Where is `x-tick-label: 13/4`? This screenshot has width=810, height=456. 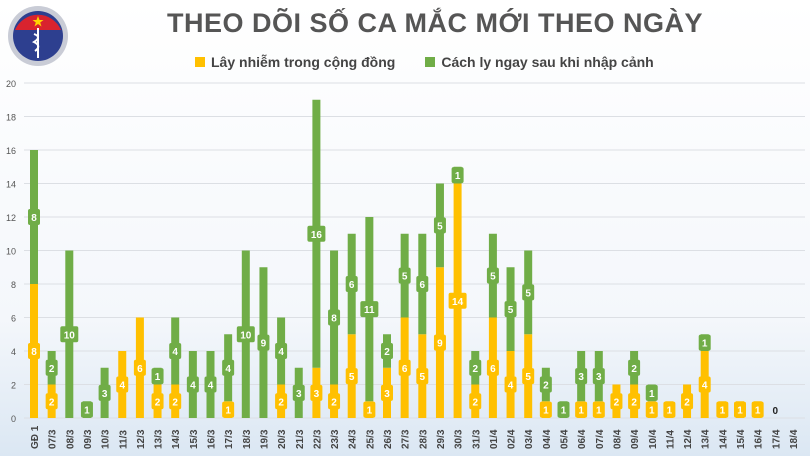
x-tick-label: 13/4 is located at coordinates (706, 439).